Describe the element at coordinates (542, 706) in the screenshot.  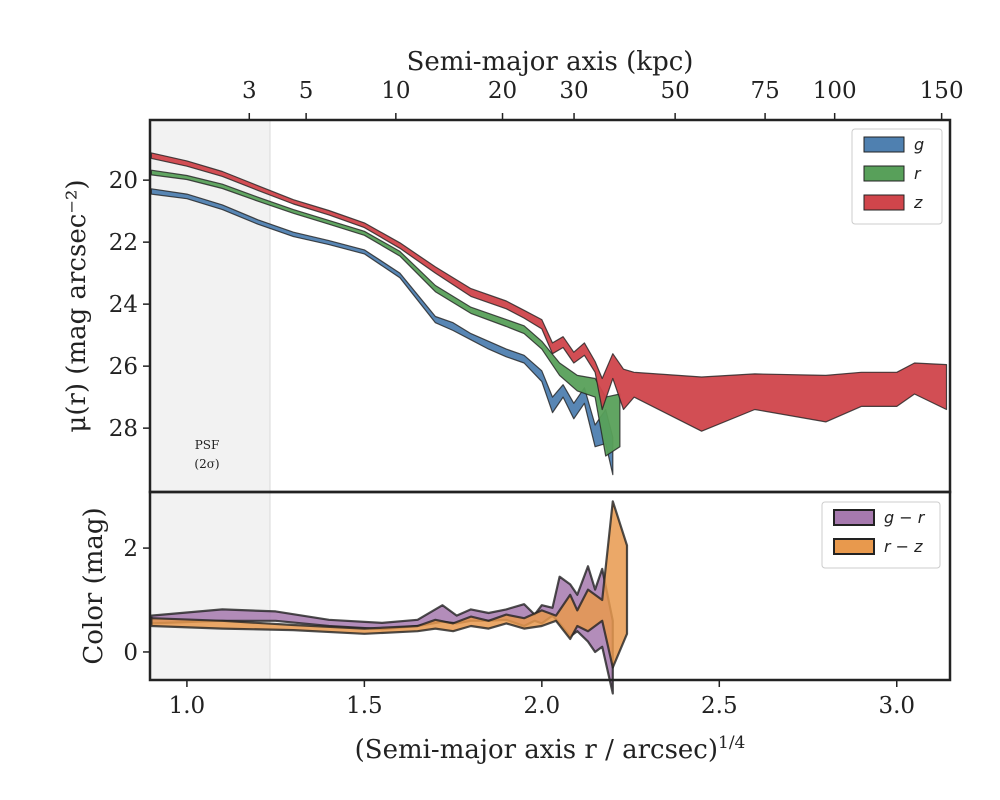
I see `x-tick-label: 2.0` at that location.